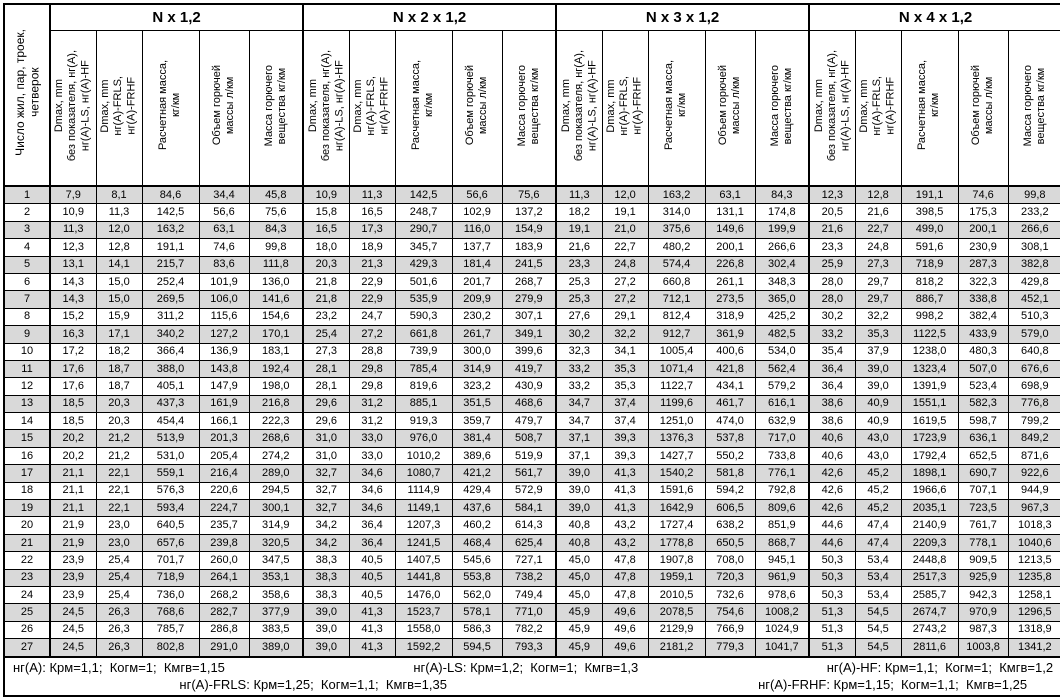 Image resolution: width=1060 pixels, height=698 pixels. Describe the element at coordinates (782, 491) in the screenshot. I see `data-cell: 792,8` at that location.